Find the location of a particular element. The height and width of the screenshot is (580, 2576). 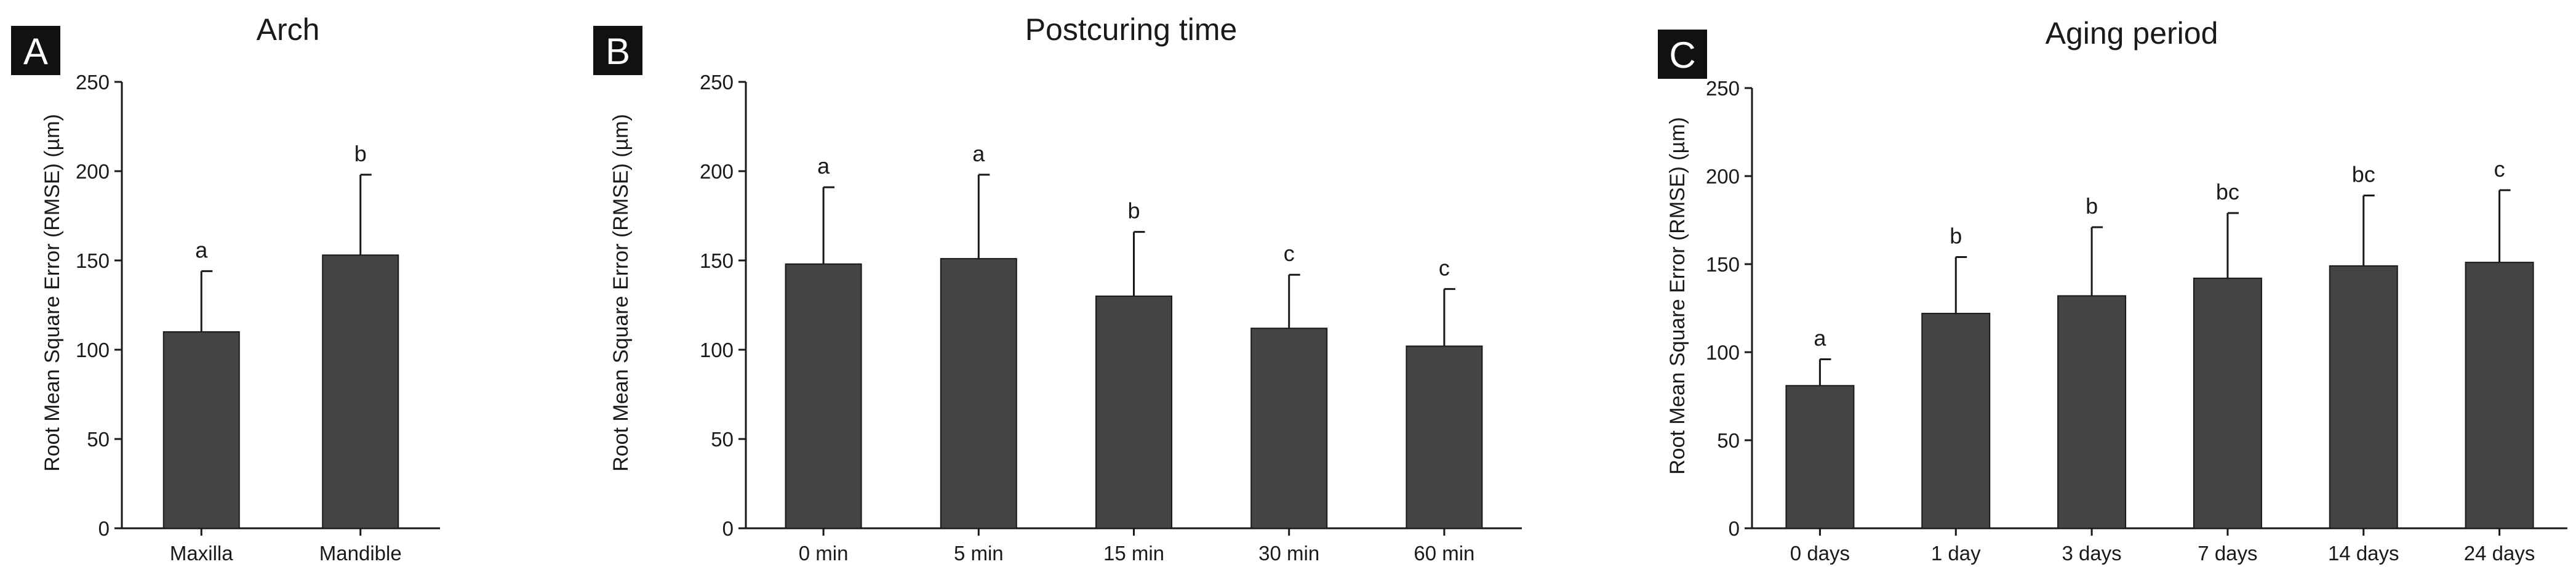

chart-title: Arch is located at coordinates (288, 29).